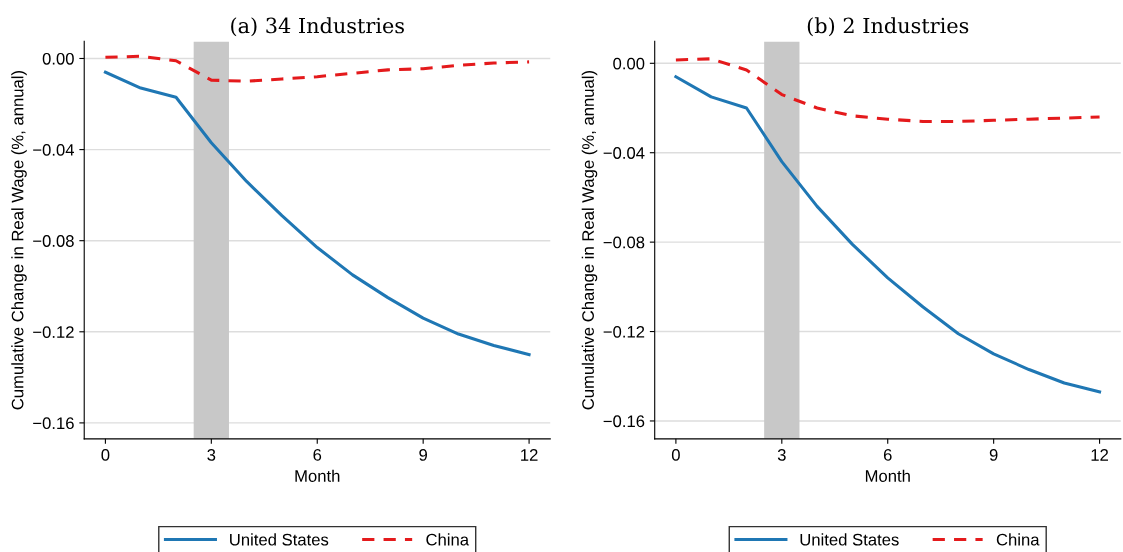 The width and height of the screenshot is (1123, 552). What do you see at coordinates (888, 27) in the screenshot?
I see `chart-title: (b) 2 Industries` at bounding box center [888, 27].